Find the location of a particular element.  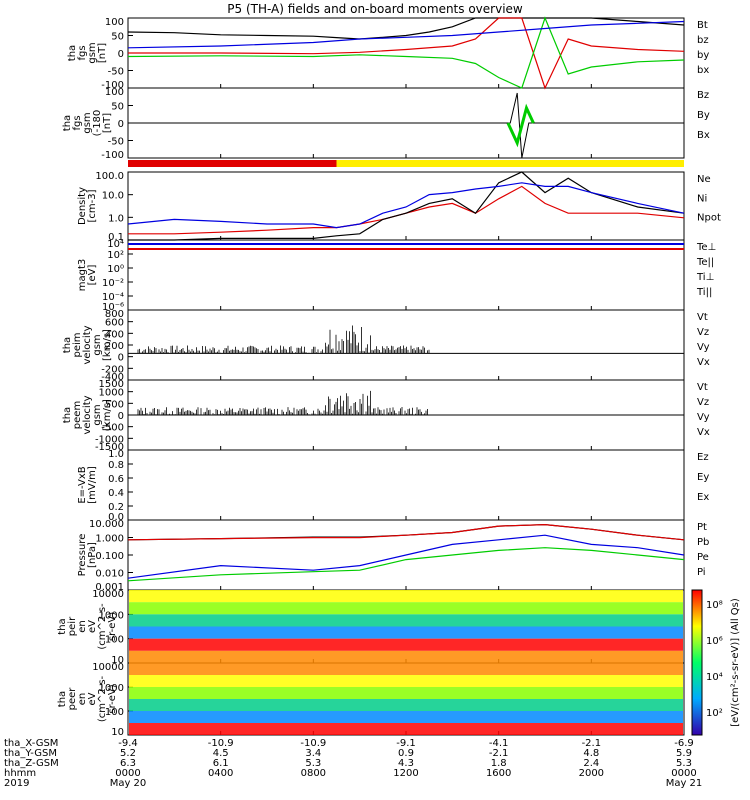

mode-bar-fast is located at coordinates (510, 163).